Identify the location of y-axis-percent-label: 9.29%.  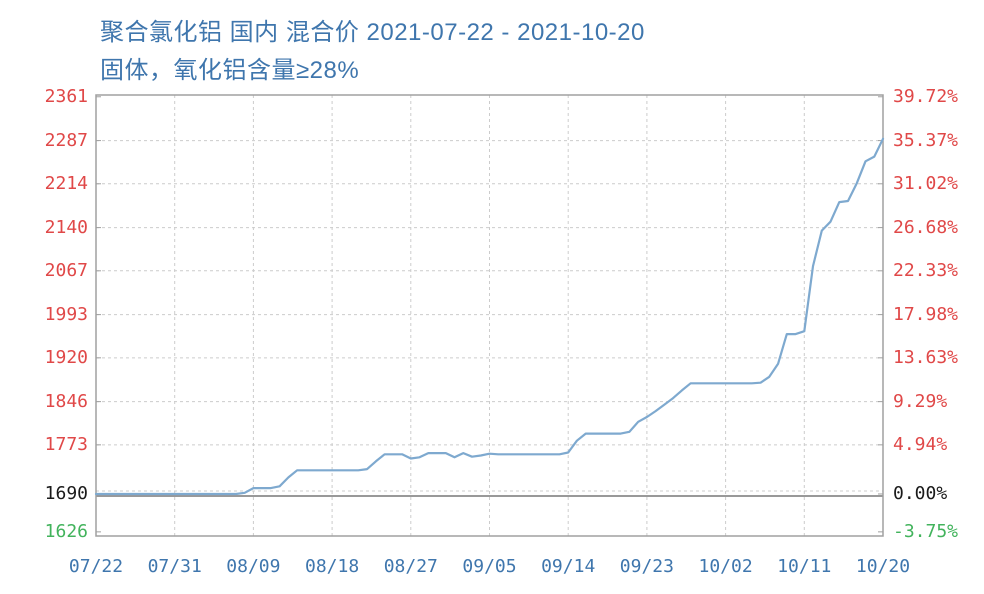
(920, 401).